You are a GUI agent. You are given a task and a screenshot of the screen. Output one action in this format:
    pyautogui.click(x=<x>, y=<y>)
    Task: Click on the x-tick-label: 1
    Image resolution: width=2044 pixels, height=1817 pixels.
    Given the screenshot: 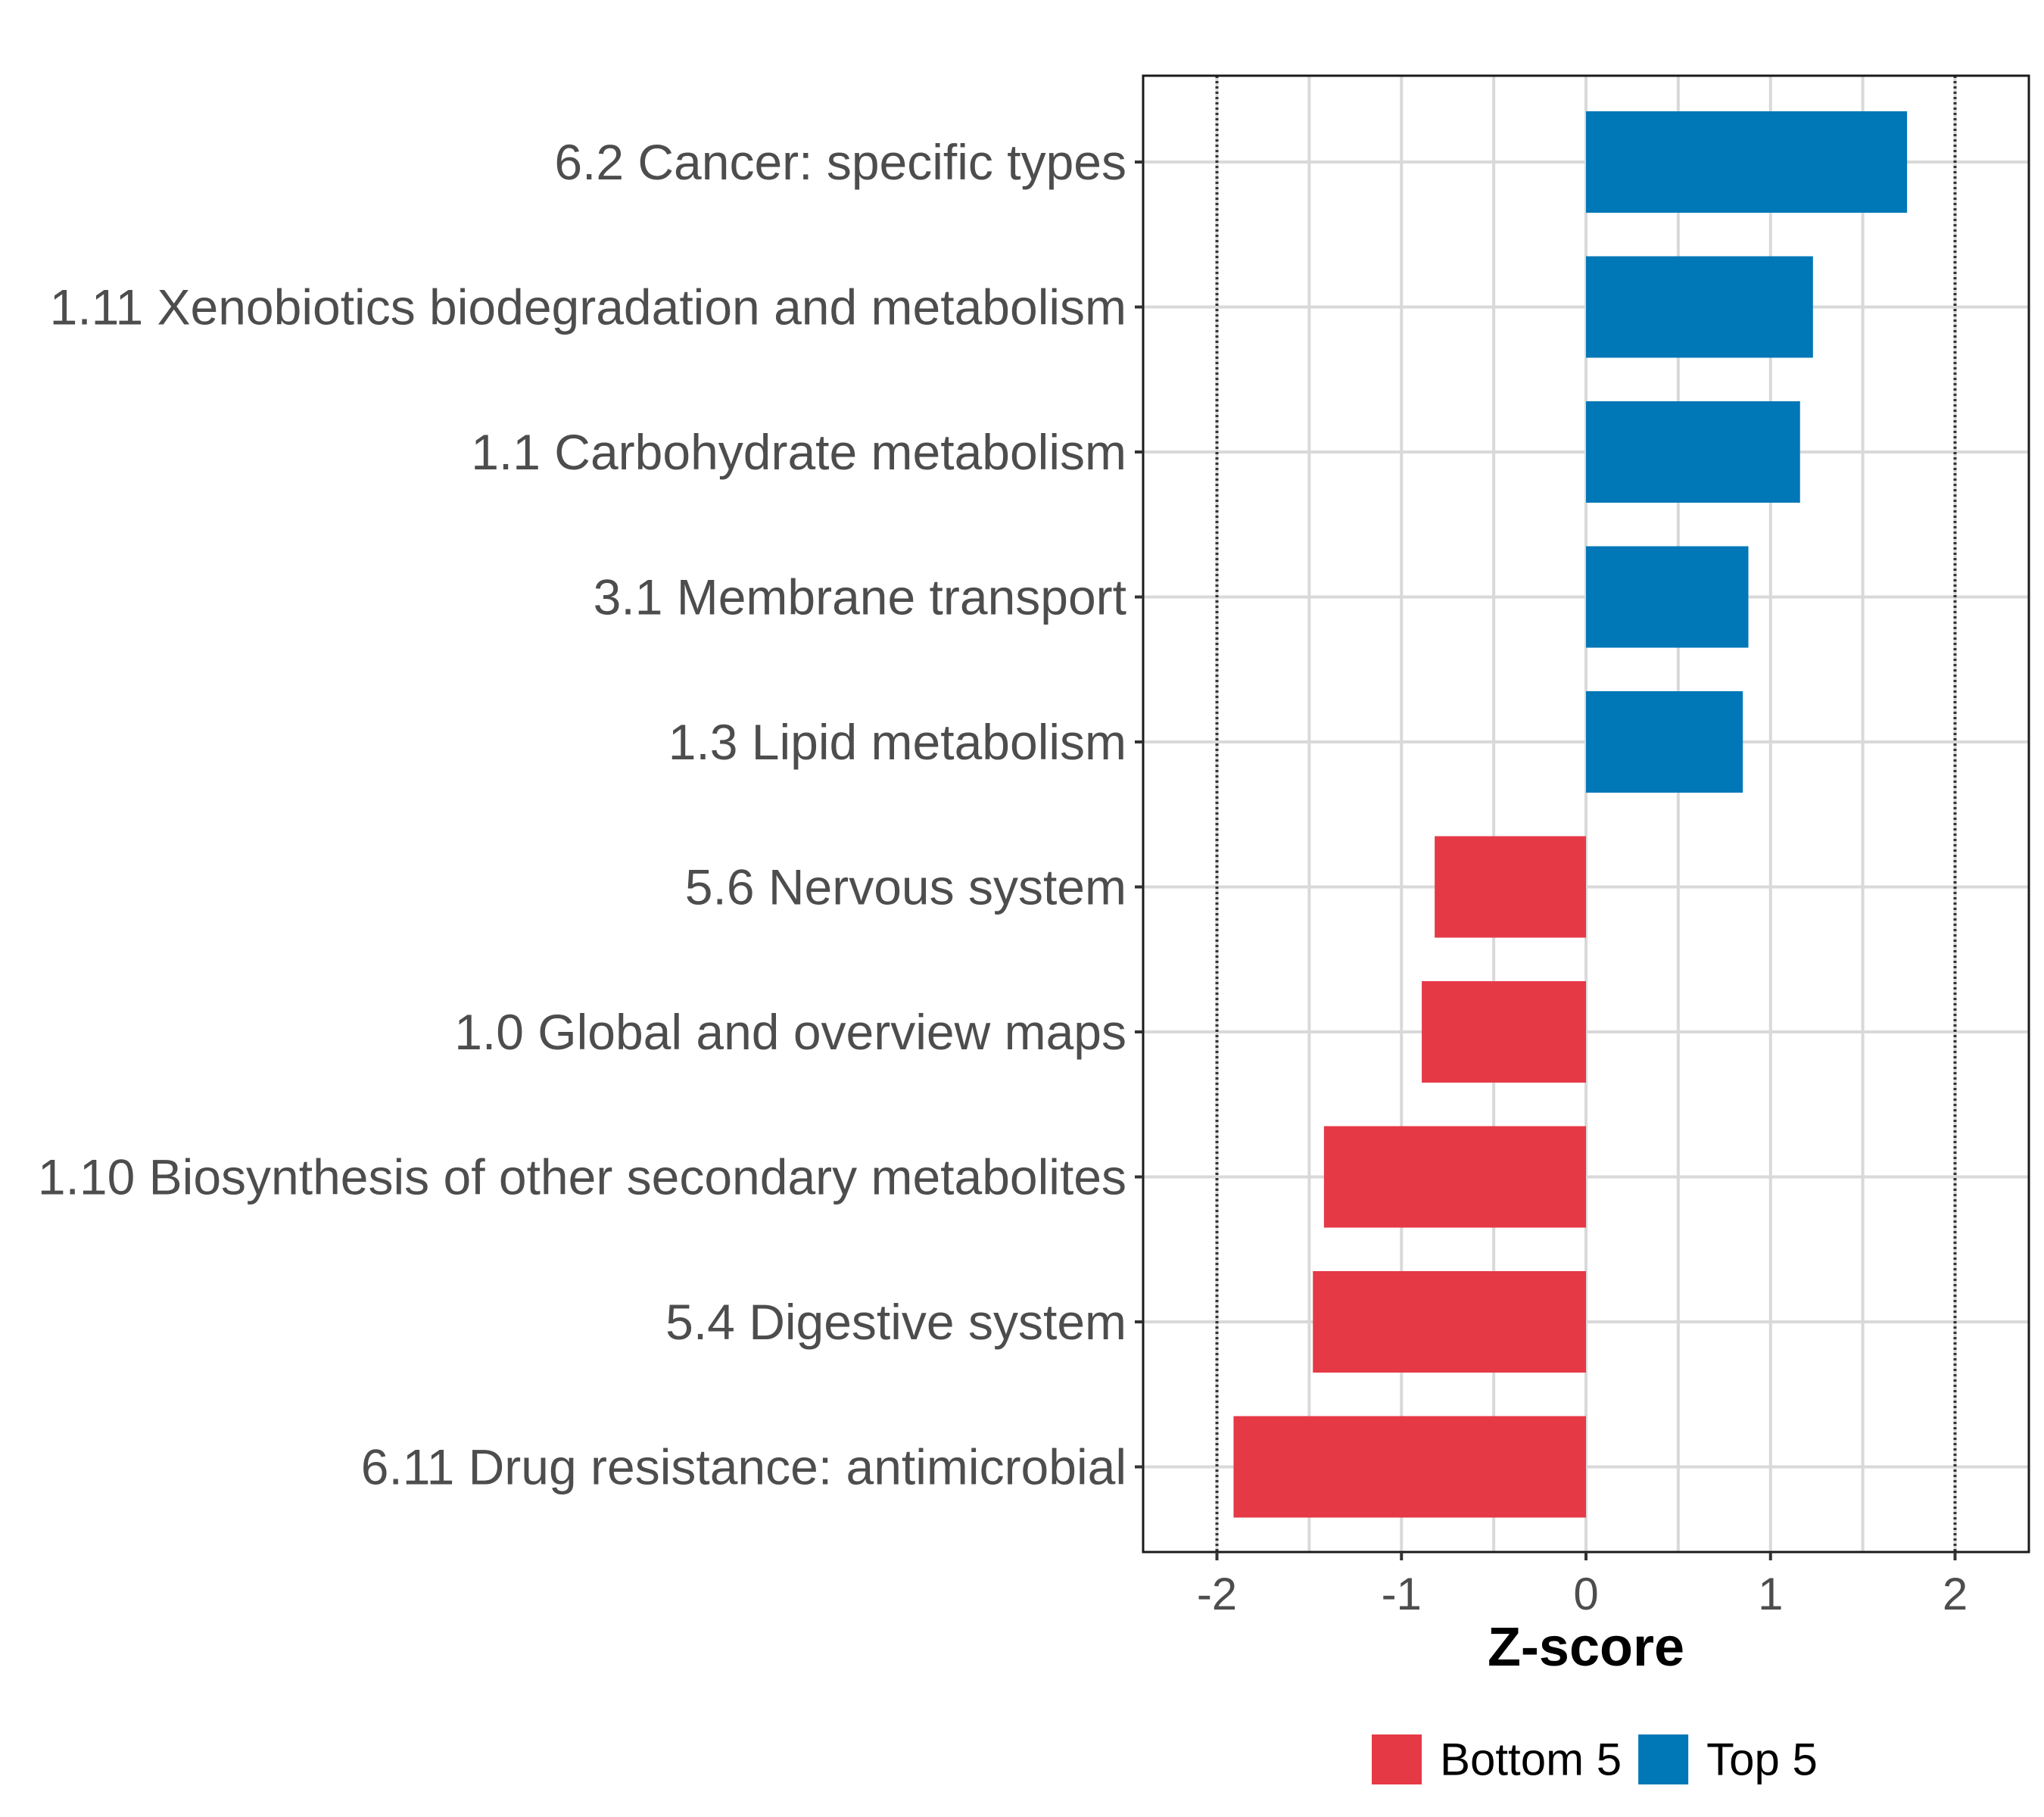 What is the action you would take?
    pyautogui.click(x=1770, y=1594)
    